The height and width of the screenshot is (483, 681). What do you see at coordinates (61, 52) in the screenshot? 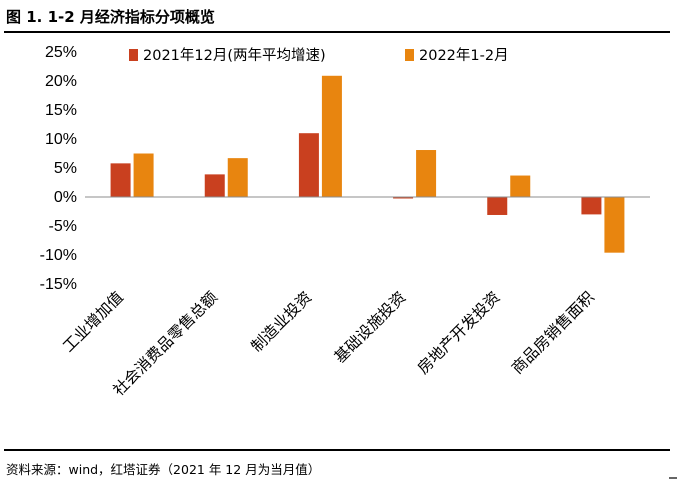
I see `y-tick-label: 25%` at bounding box center [61, 52].